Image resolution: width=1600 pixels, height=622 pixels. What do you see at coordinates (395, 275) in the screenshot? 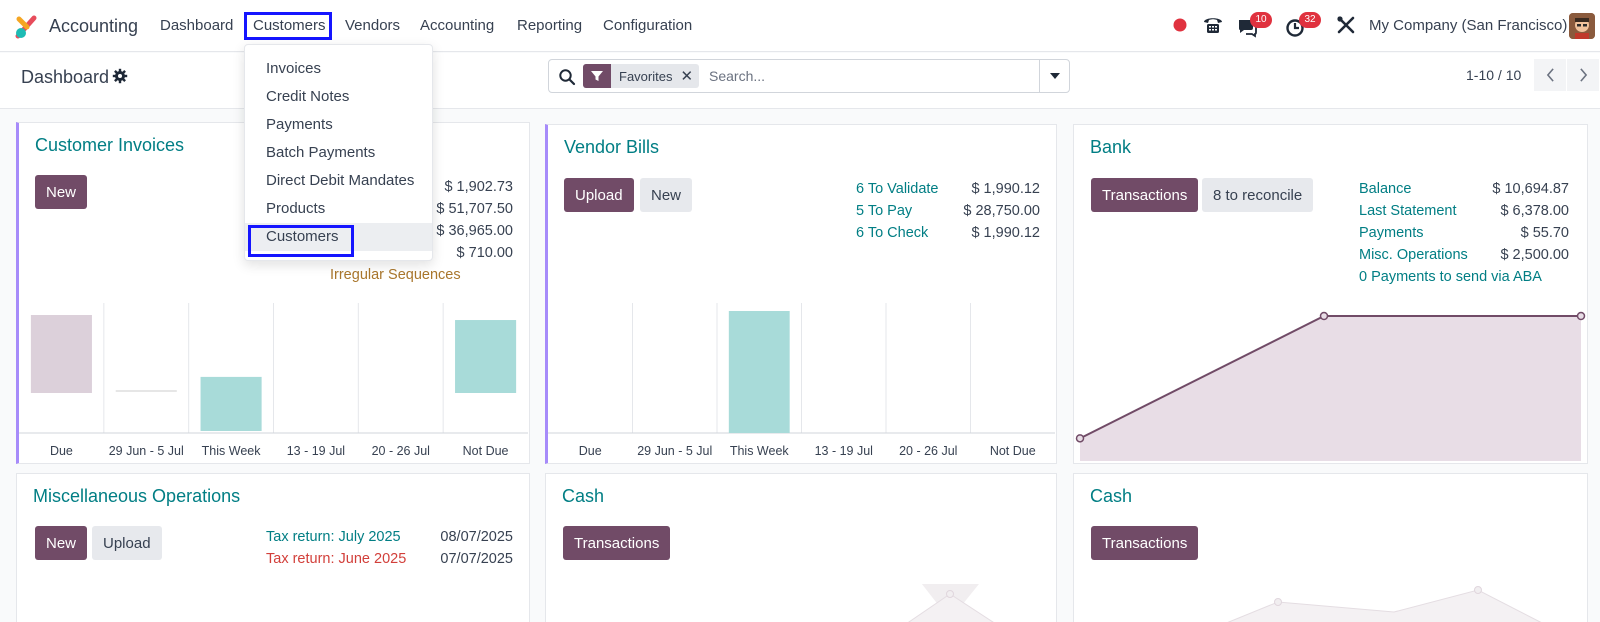
I see `irregular-sequences-link: Irregular Sequences` at bounding box center [395, 275].